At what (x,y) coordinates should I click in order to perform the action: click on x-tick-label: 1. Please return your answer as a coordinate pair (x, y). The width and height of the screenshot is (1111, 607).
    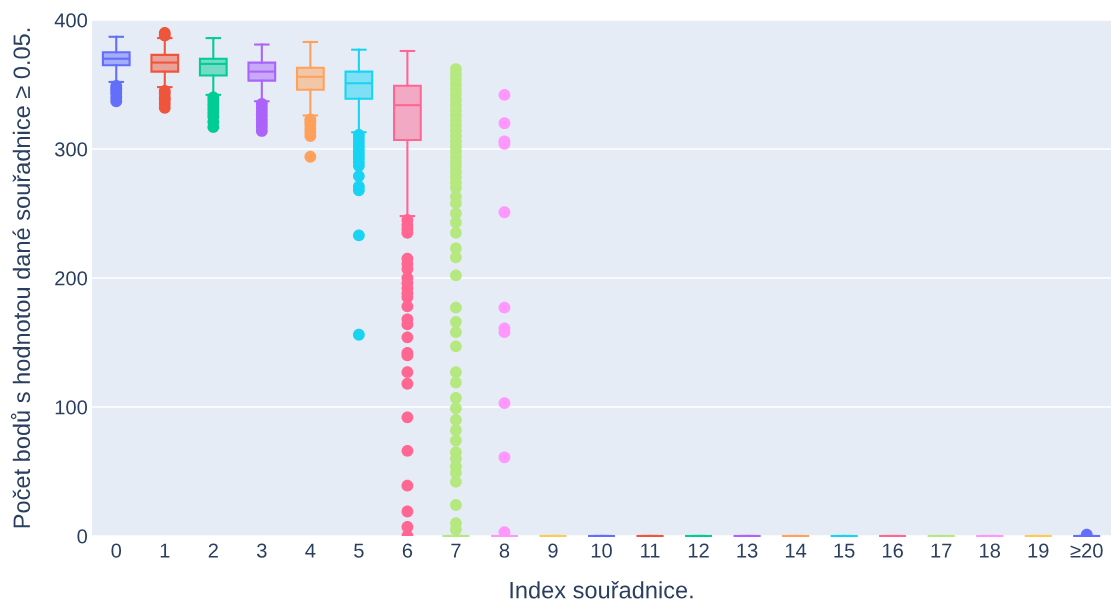
    Looking at the image, I should click on (165, 550).